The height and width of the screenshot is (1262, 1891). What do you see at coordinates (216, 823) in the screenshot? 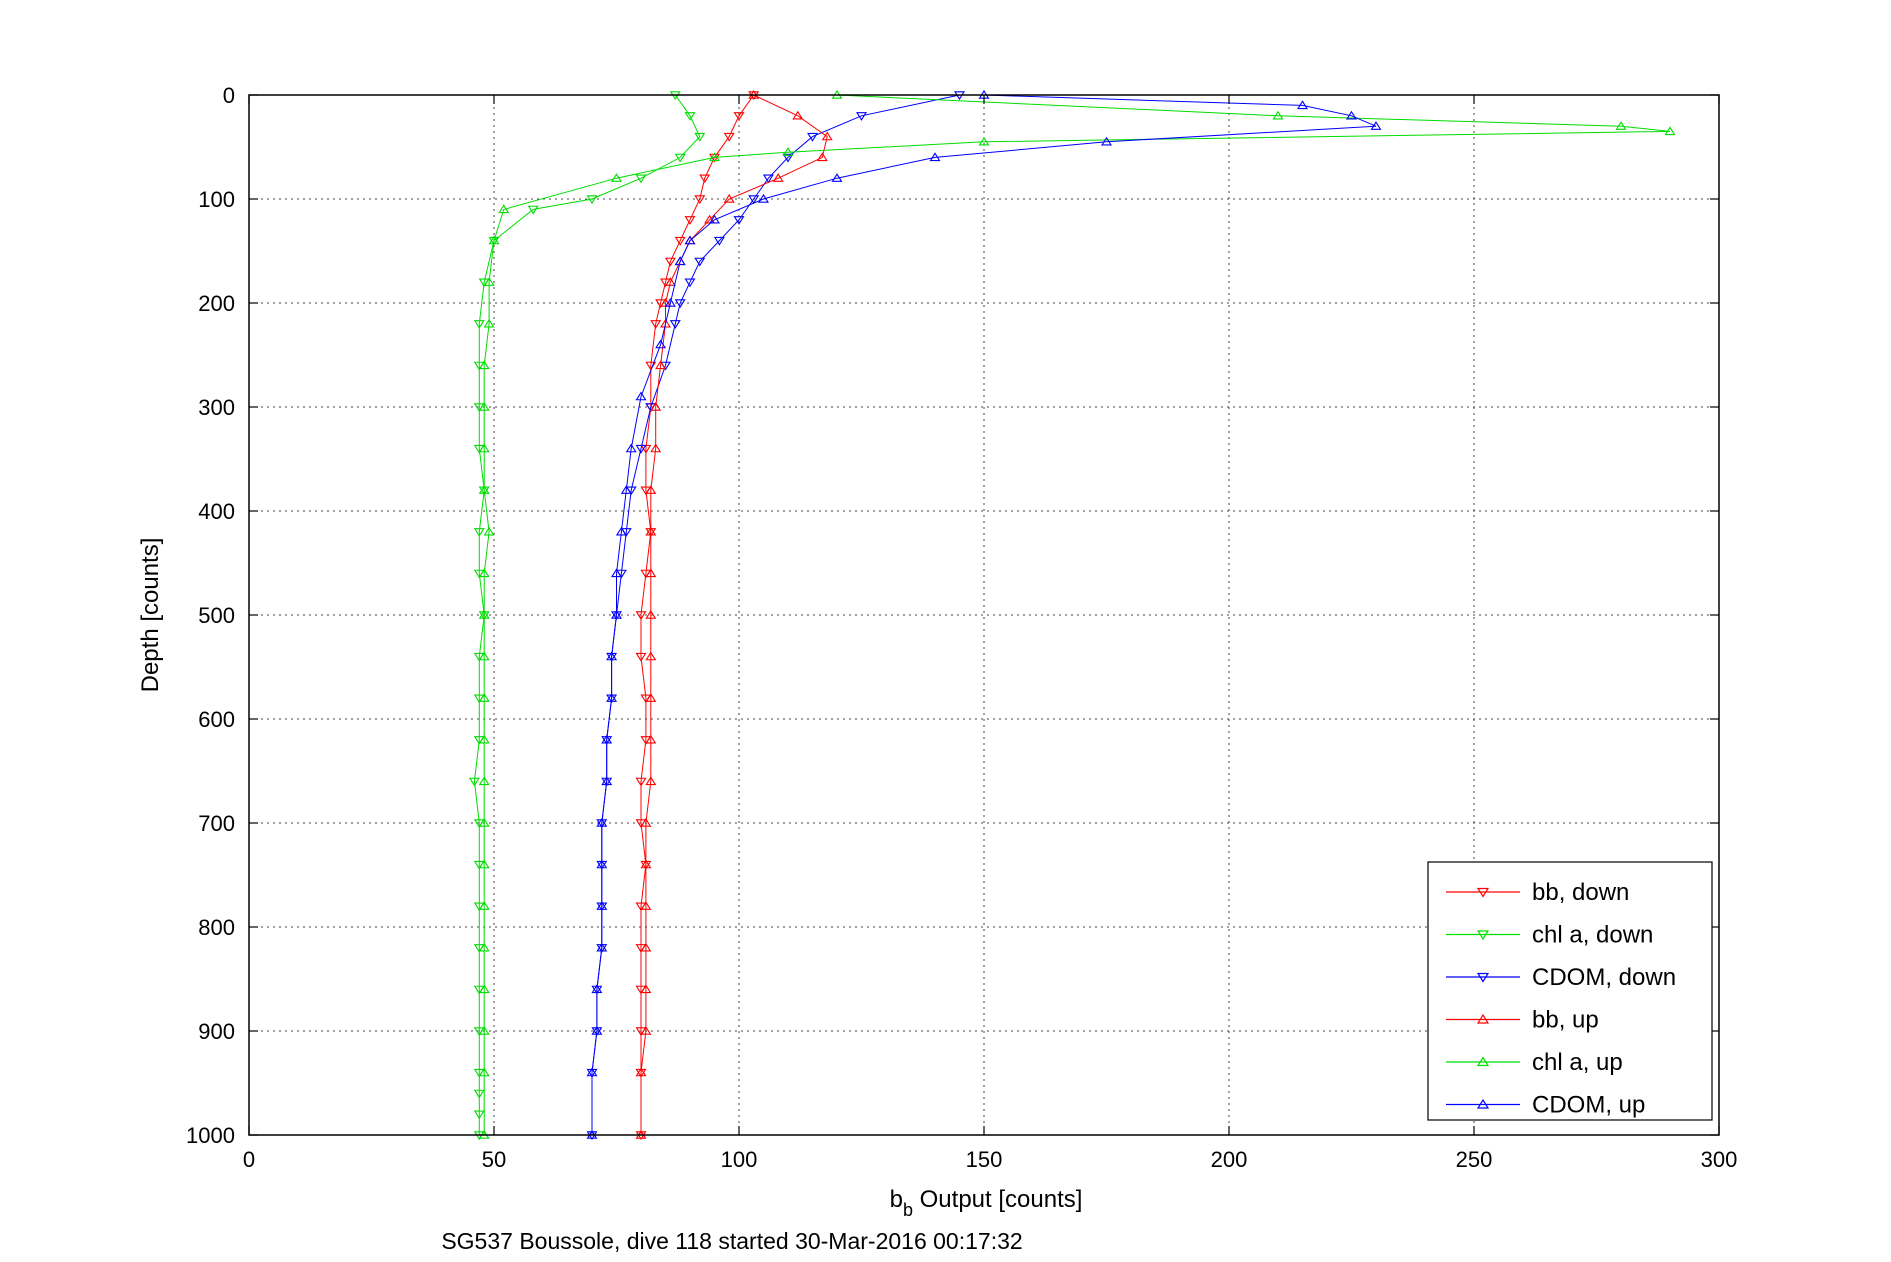
I see `y-tick-label: 700` at bounding box center [216, 823].